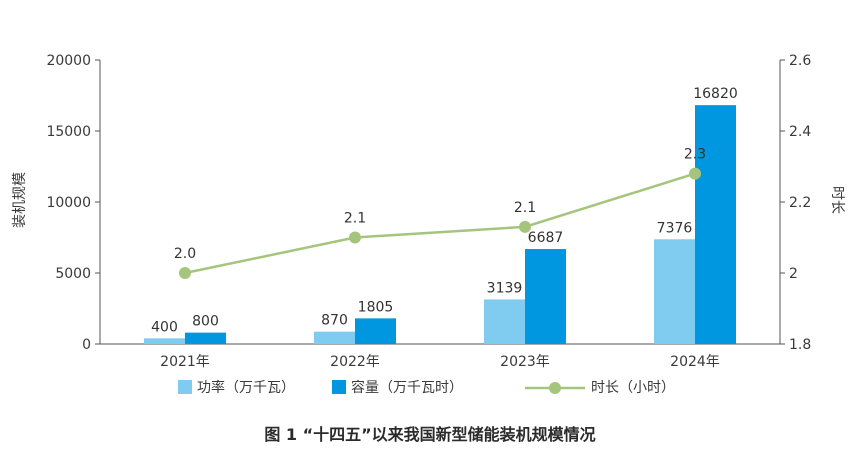  What do you see at coordinates (73, 274) in the screenshot?
I see `y-tick-label: 5000` at bounding box center [73, 274].